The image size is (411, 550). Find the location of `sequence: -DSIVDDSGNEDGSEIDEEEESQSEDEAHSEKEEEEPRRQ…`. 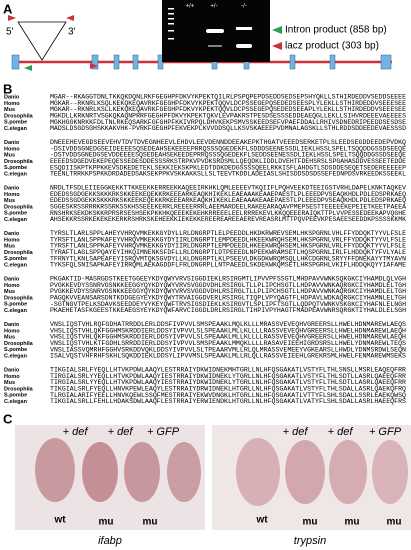

sequence: -DSIVDDSGNEDGSEIDEEEESQSEDEAHSEKEEEEPRRQ… is located at coordinates (228, 148).